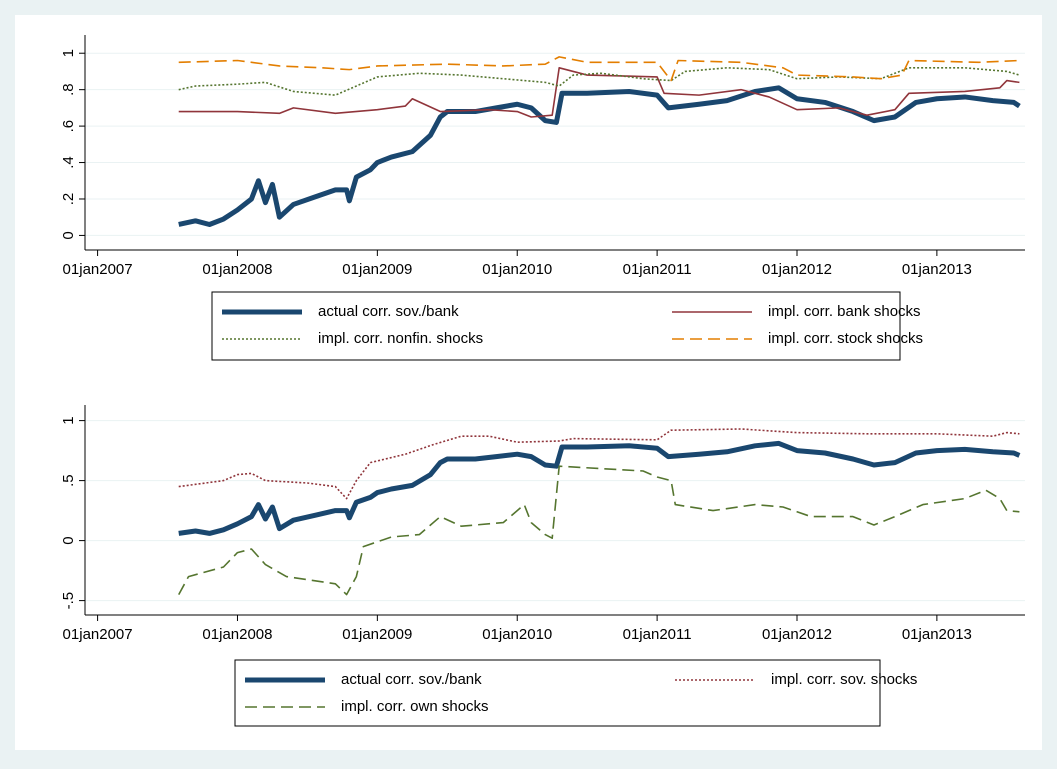 Image resolution: width=1057 pixels, height=769 pixels. Describe the element at coordinates (845, 338) in the screenshot. I see `legend-label: impl. corr. stock shocks` at that location.